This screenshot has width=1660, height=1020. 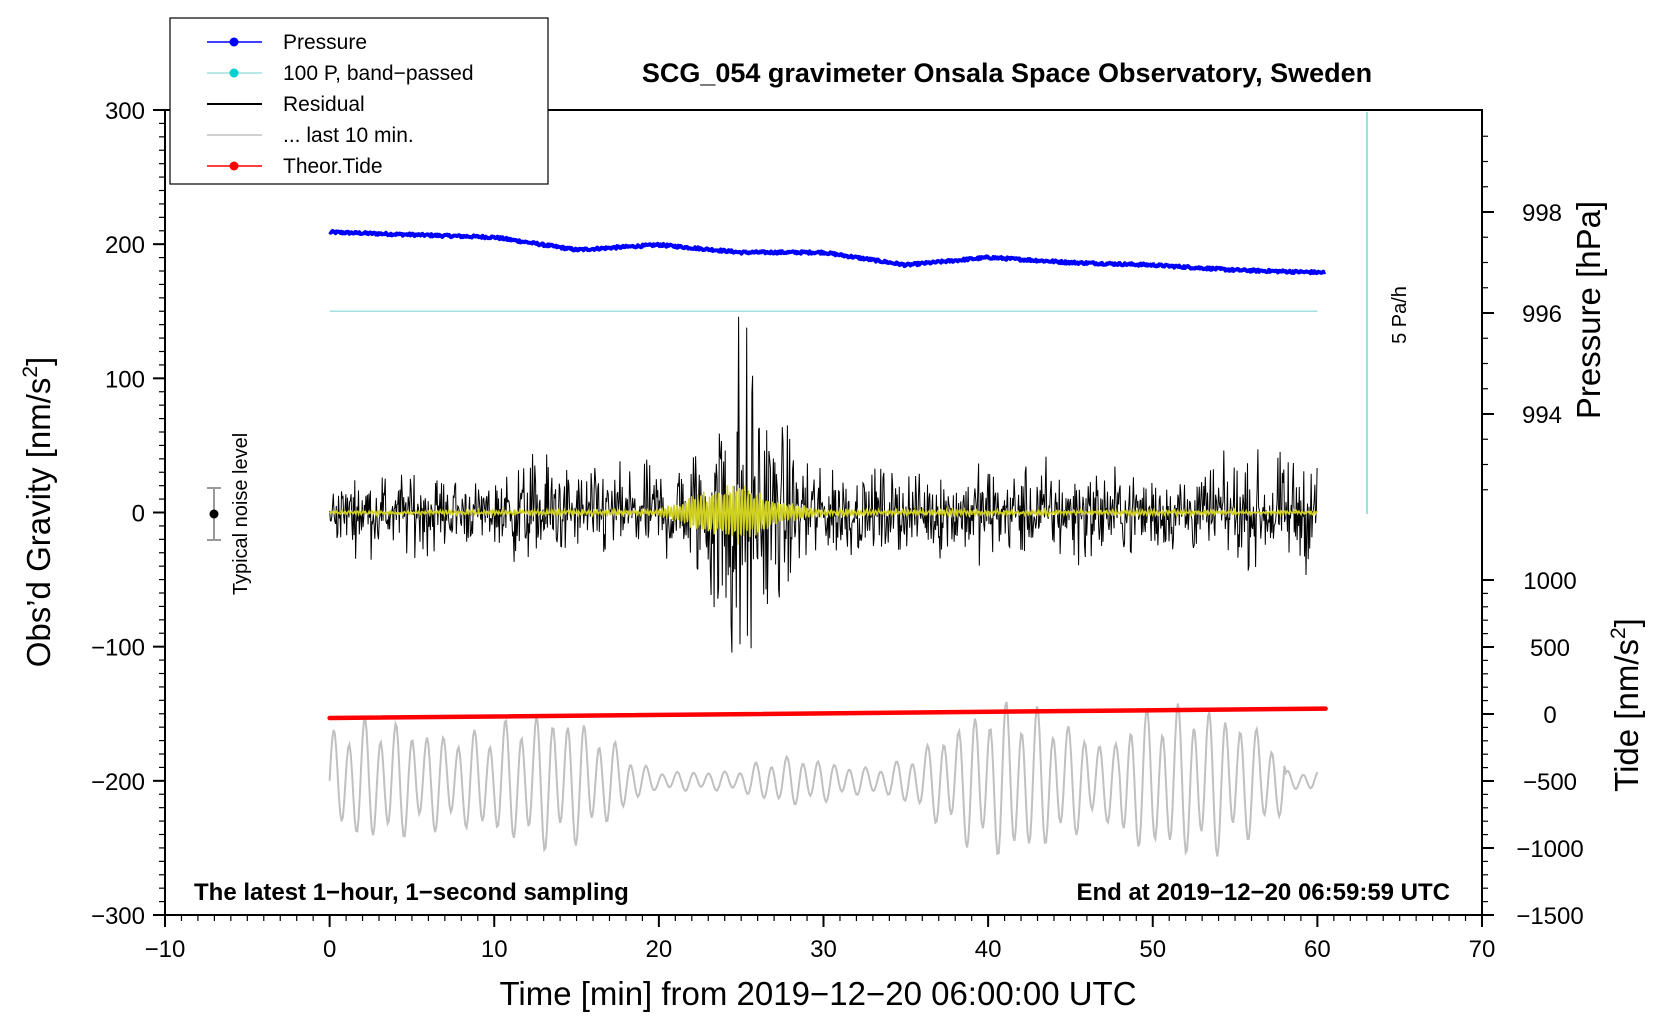 I want to click on x-axis-ticks: −10 0 10 20 30 40 50 60 70, so click(x=820, y=939).